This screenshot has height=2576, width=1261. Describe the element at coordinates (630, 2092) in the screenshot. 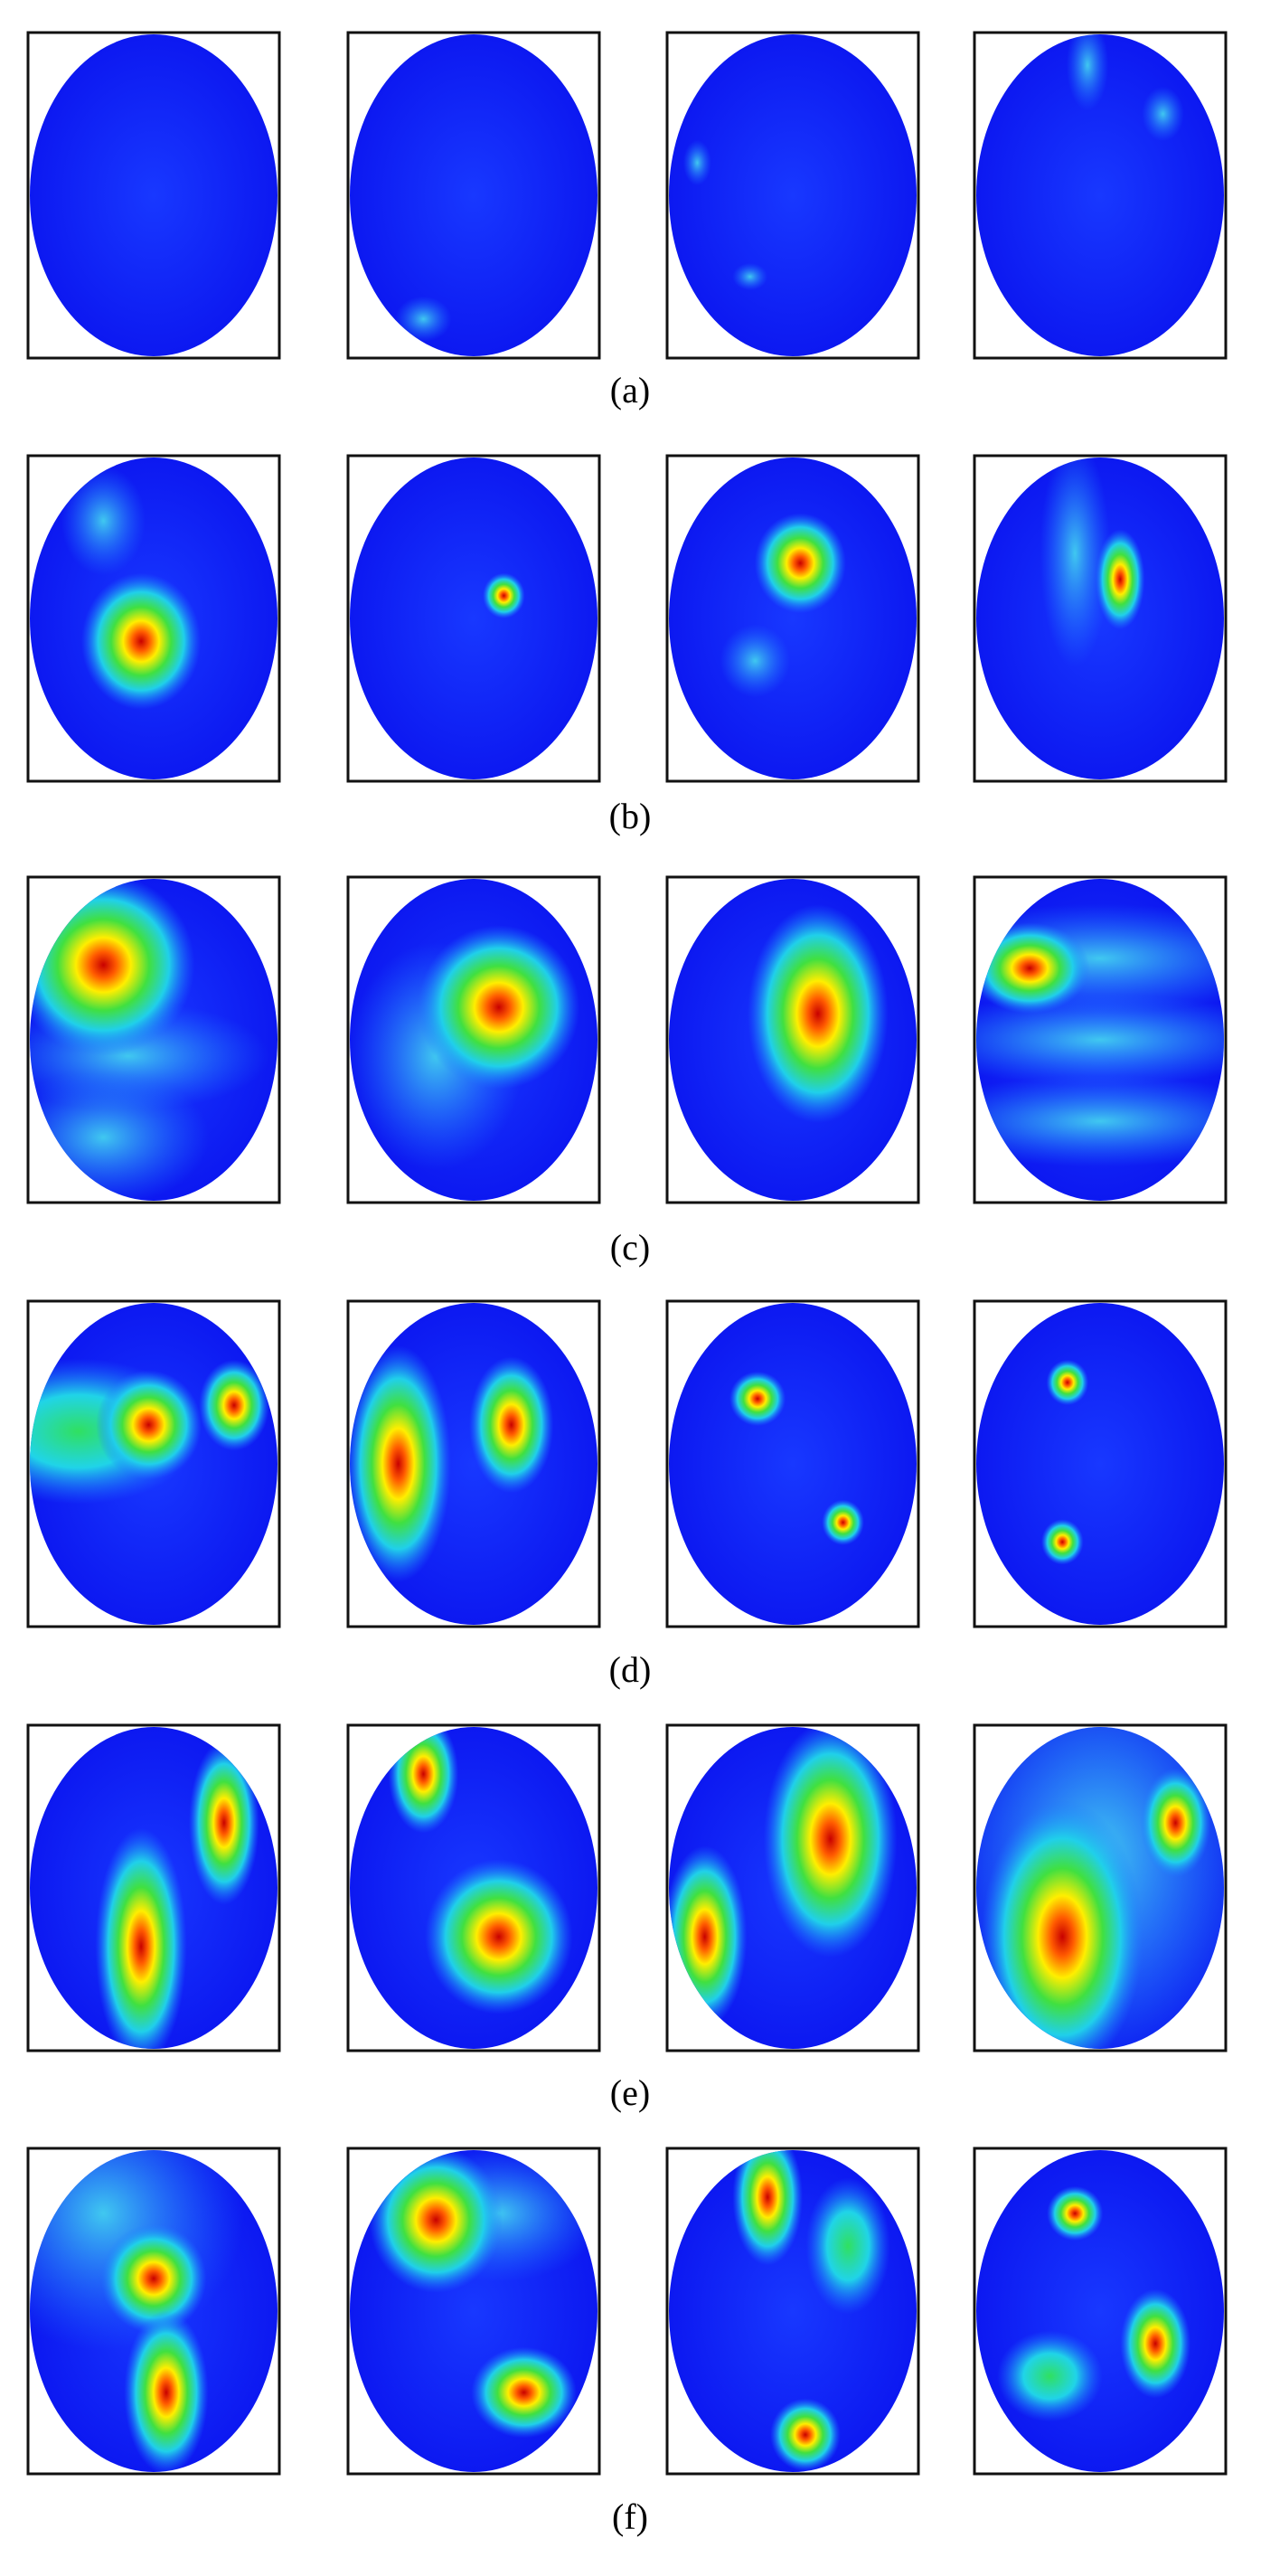

I see `panel-label: (e)` at that location.